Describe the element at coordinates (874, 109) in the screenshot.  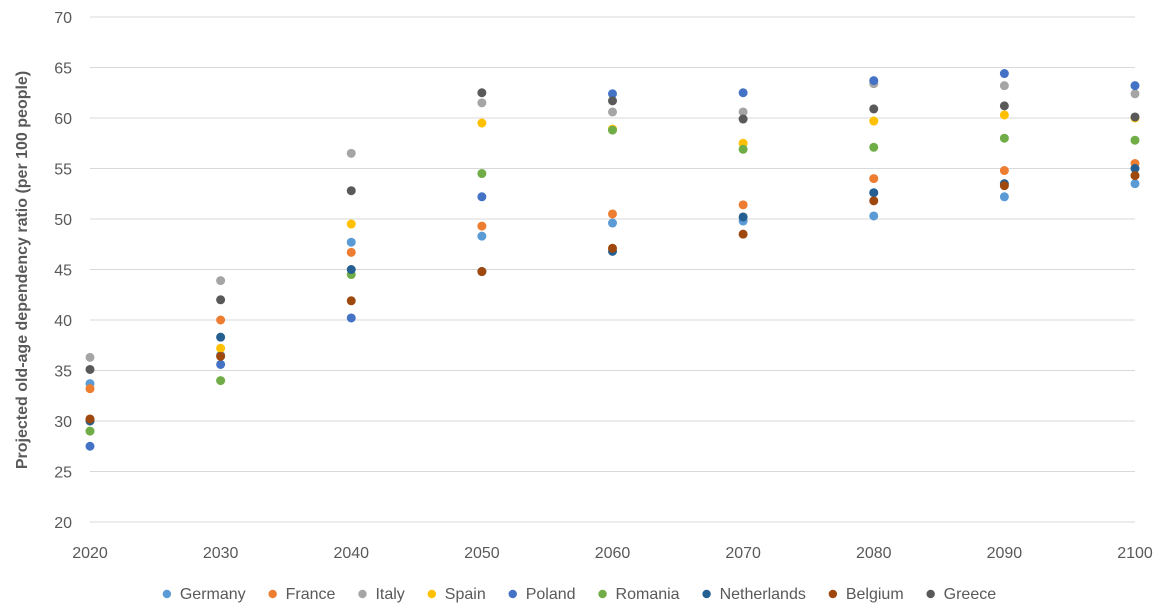
I see `point-greece-2080` at that location.